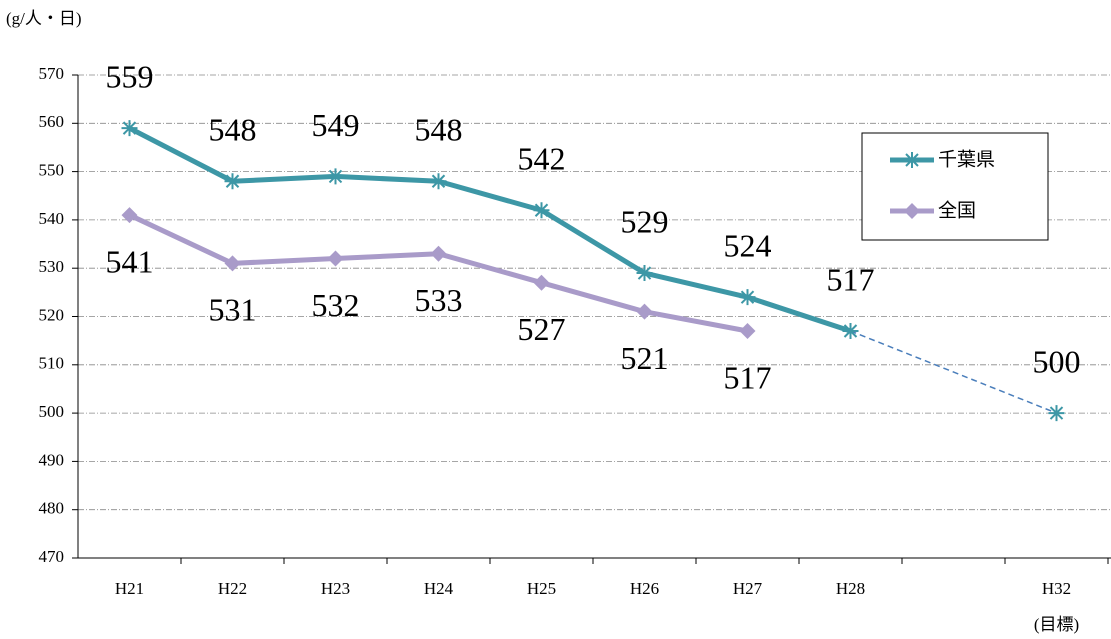 This screenshot has height=639, width=1111. I want to click on x-tick-label: H21, so click(129, 588).